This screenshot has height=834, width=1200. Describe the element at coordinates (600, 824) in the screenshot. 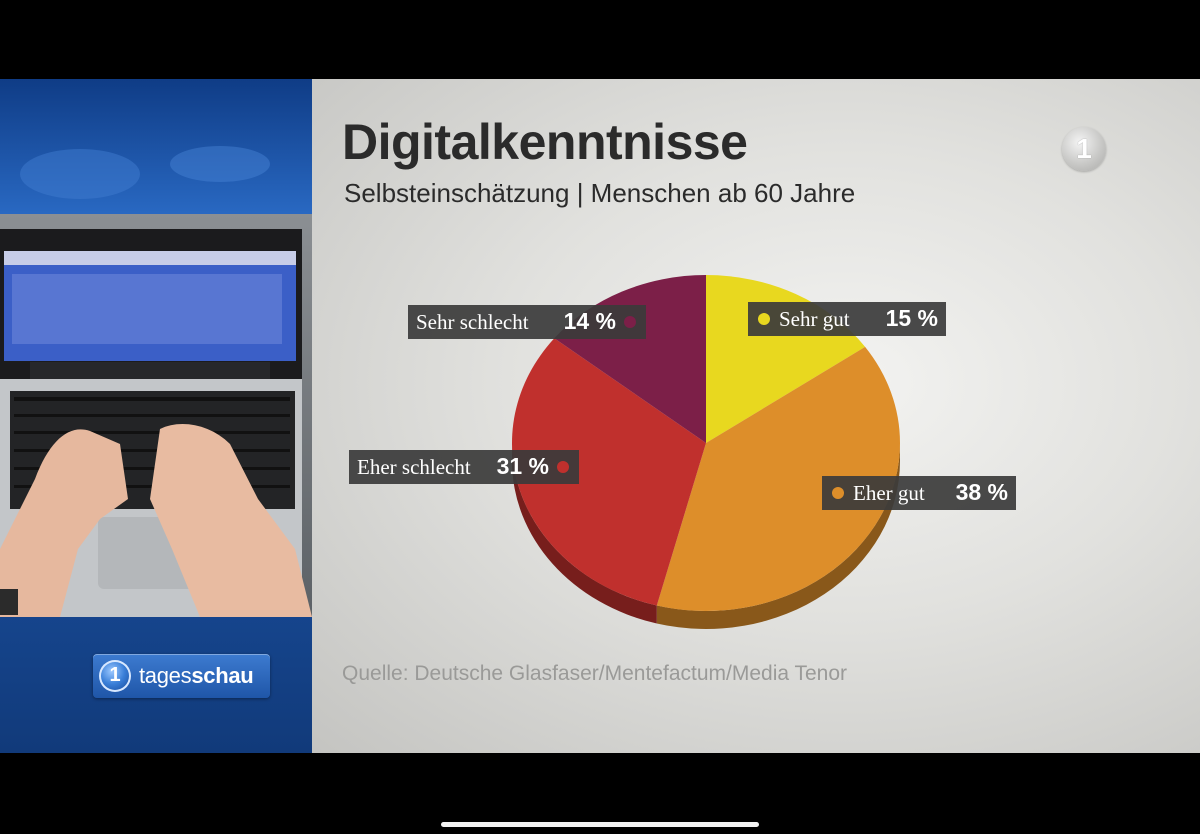

I see `home-indicator` at that location.